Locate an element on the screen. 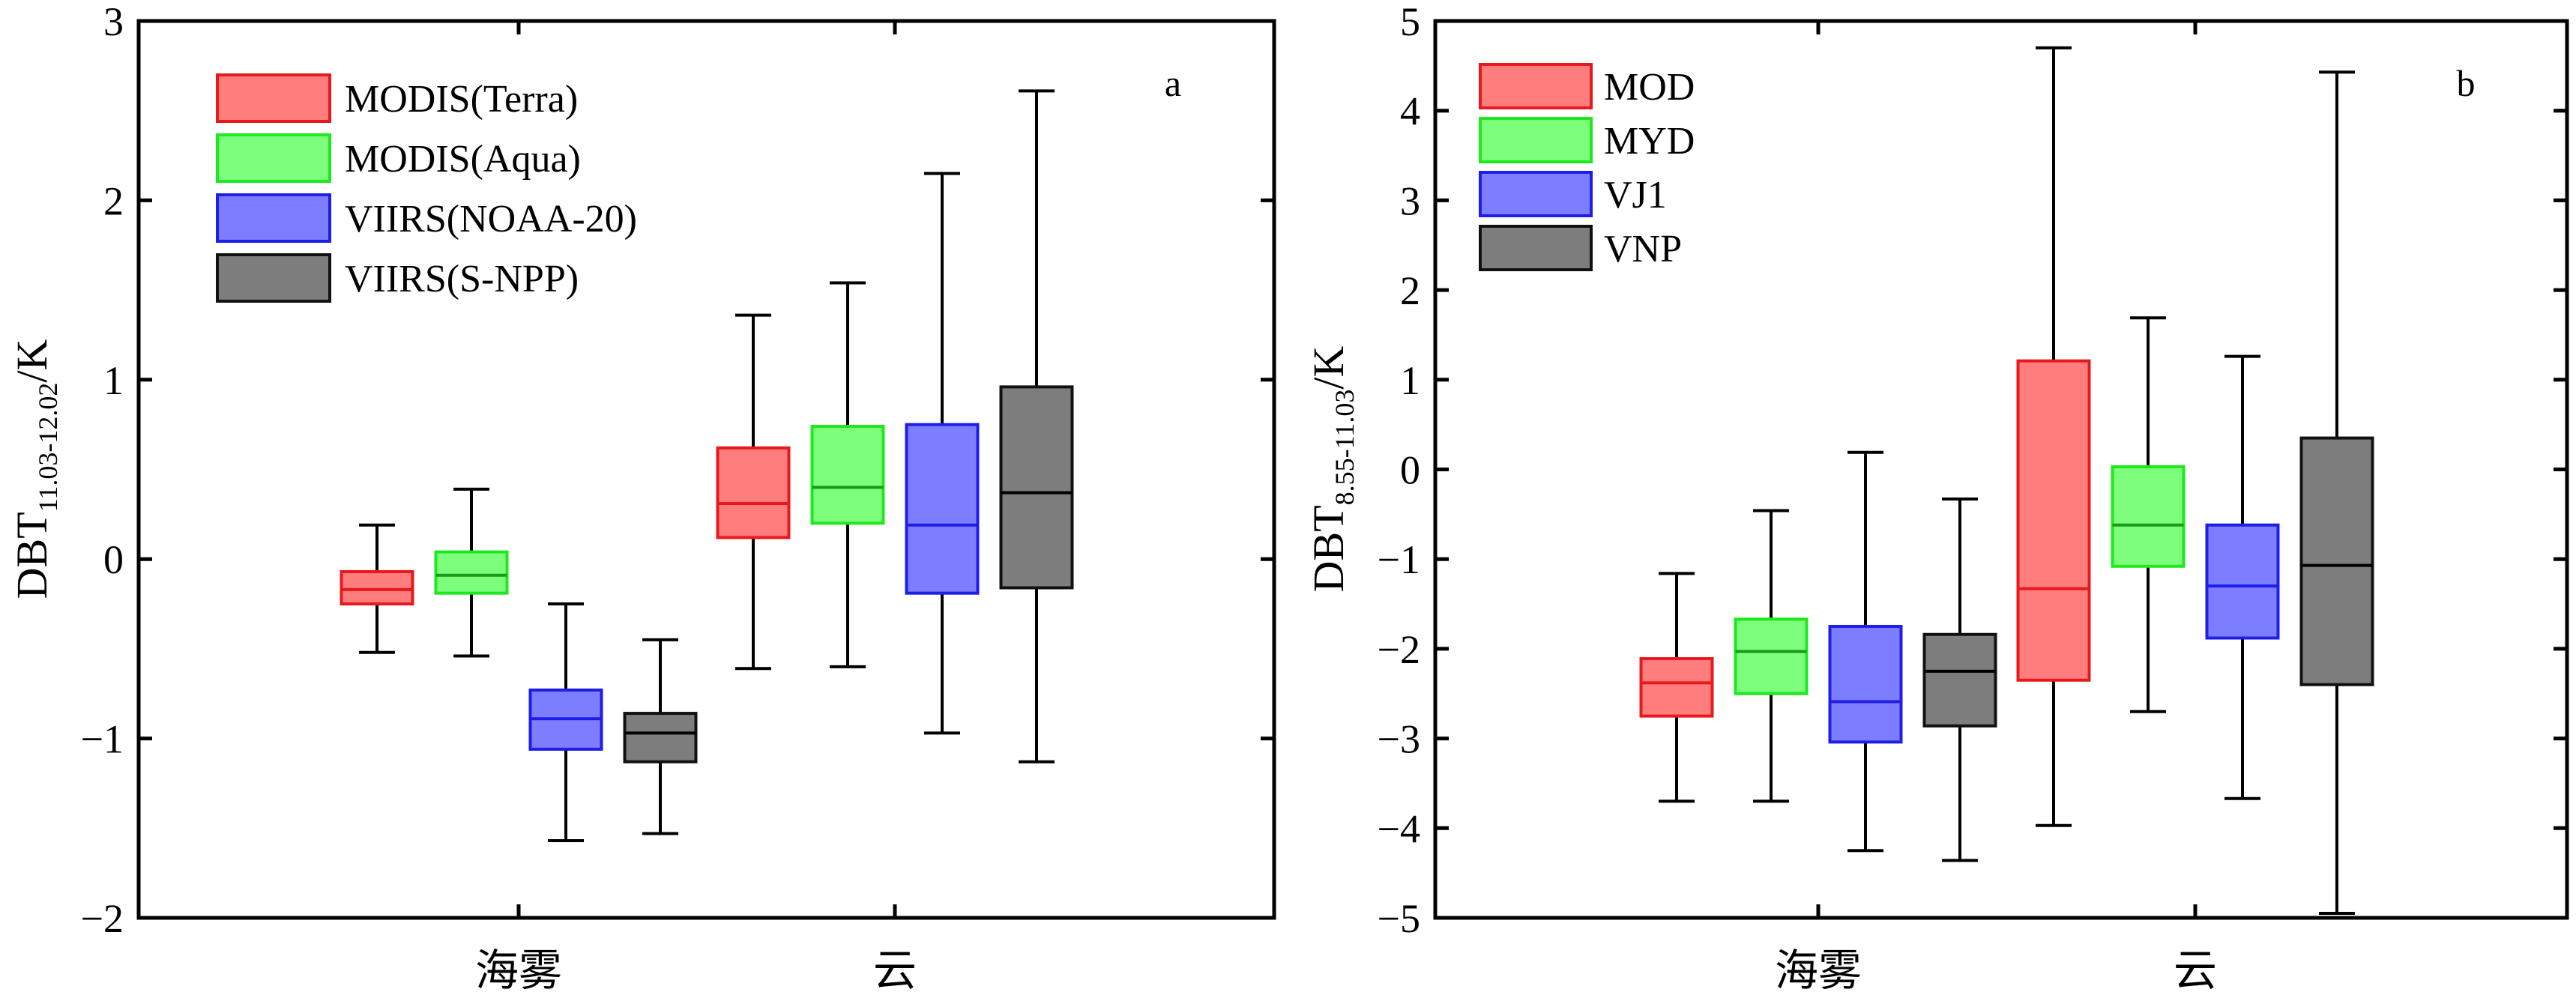 The width and height of the screenshot is (2576, 1007). y-tick-label: 5 is located at coordinates (1410, 22).